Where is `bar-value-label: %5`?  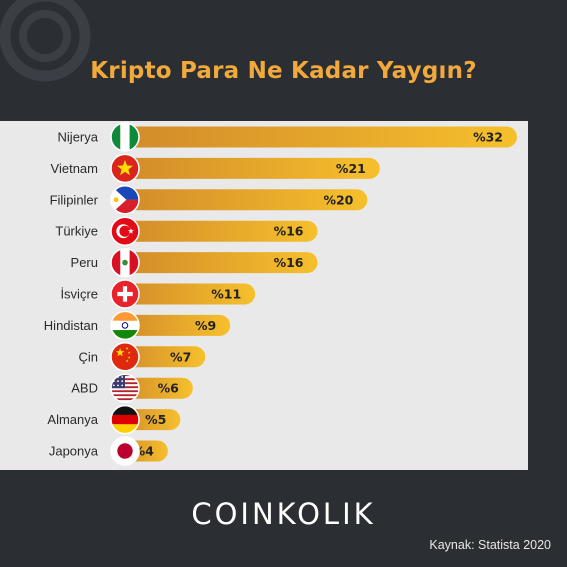
bar-value-label: %5 is located at coordinates (155, 419).